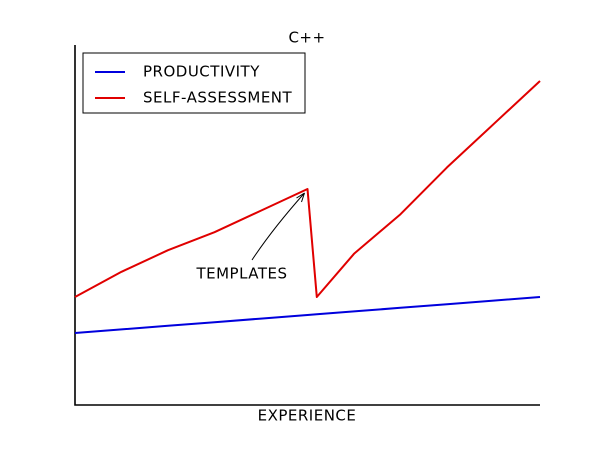 The width and height of the screenshot is (600, 450). Describe the element at coordinates (201, 72) in the screenshot. I see `legend-label: PRODUCTIVITY` at that location.